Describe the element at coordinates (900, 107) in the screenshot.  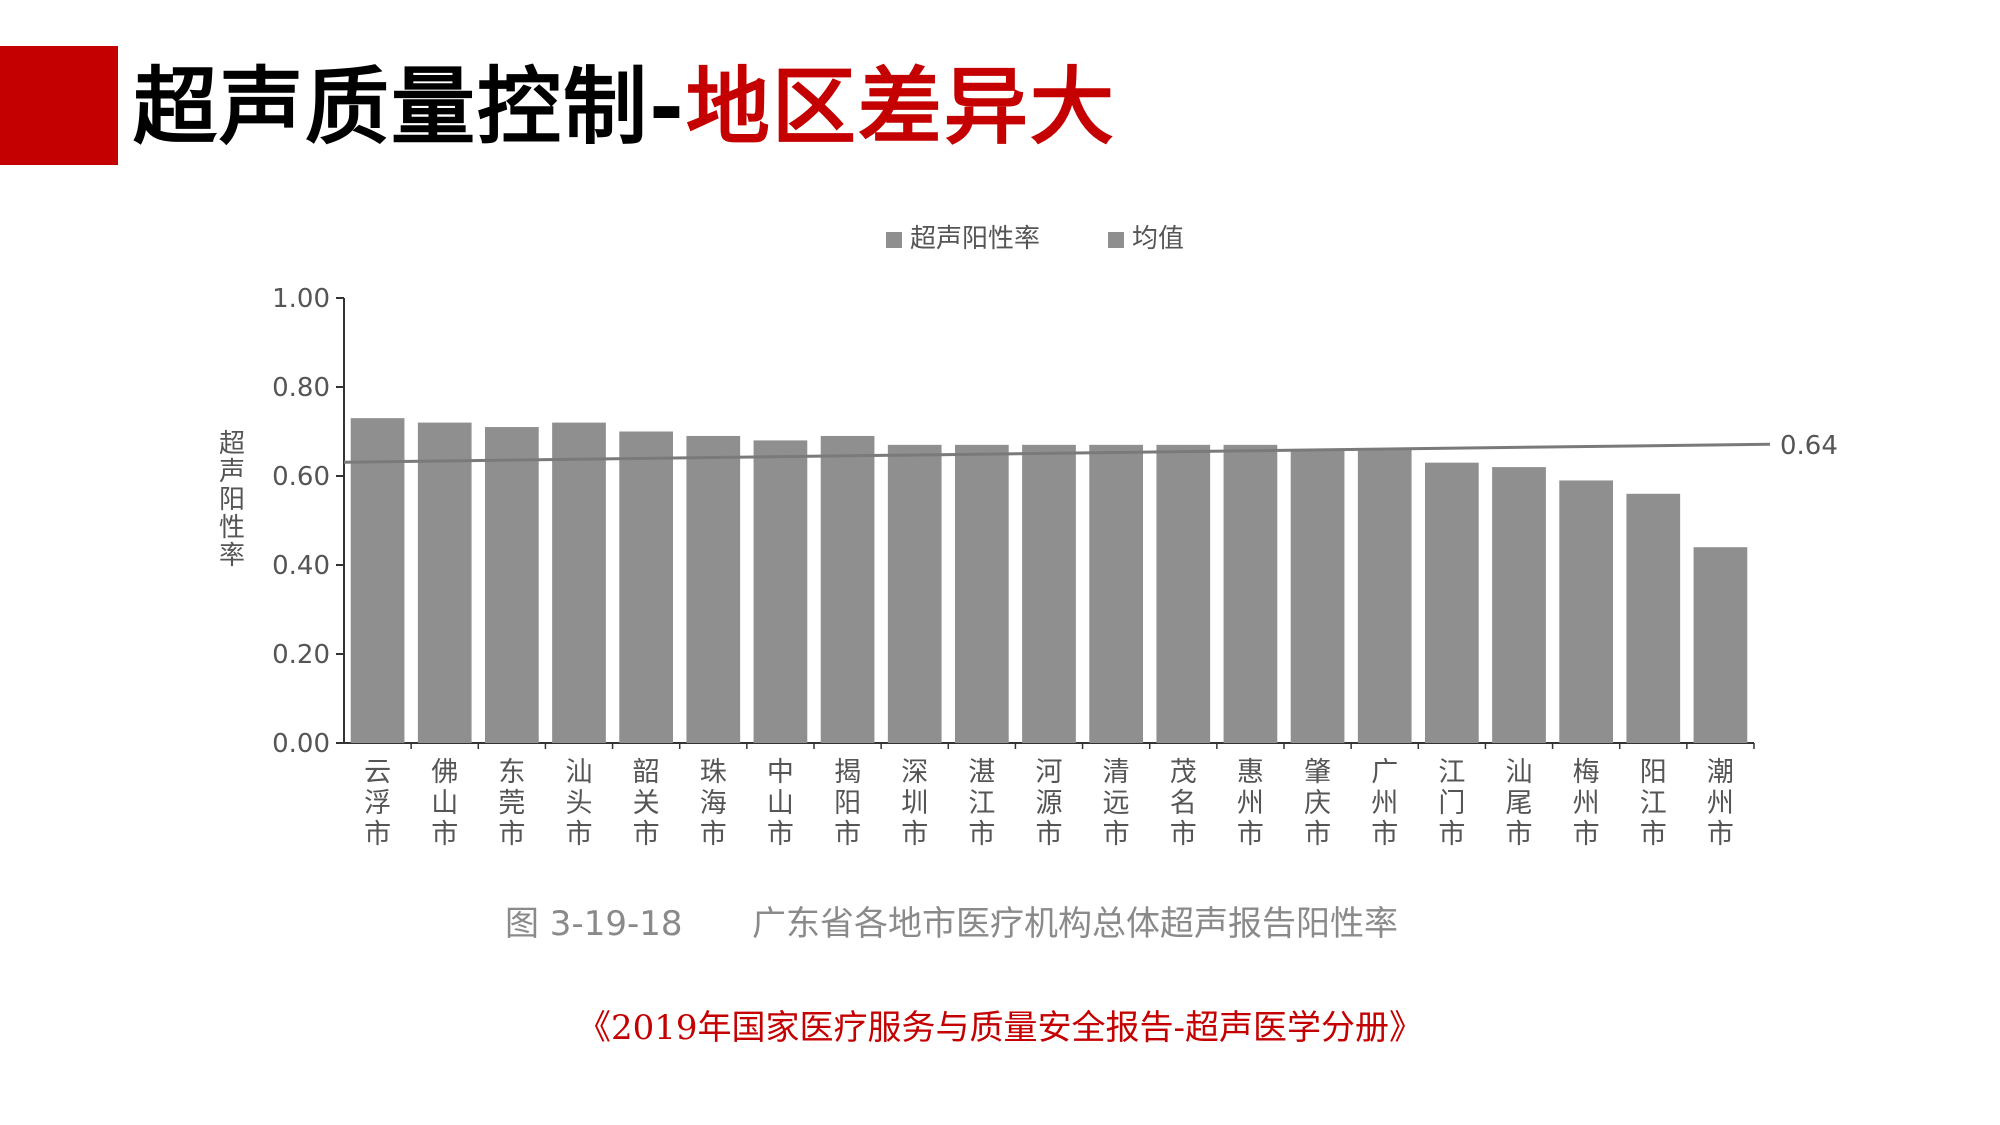
I see `slide-title-highlight: 地区差异大` at that location.